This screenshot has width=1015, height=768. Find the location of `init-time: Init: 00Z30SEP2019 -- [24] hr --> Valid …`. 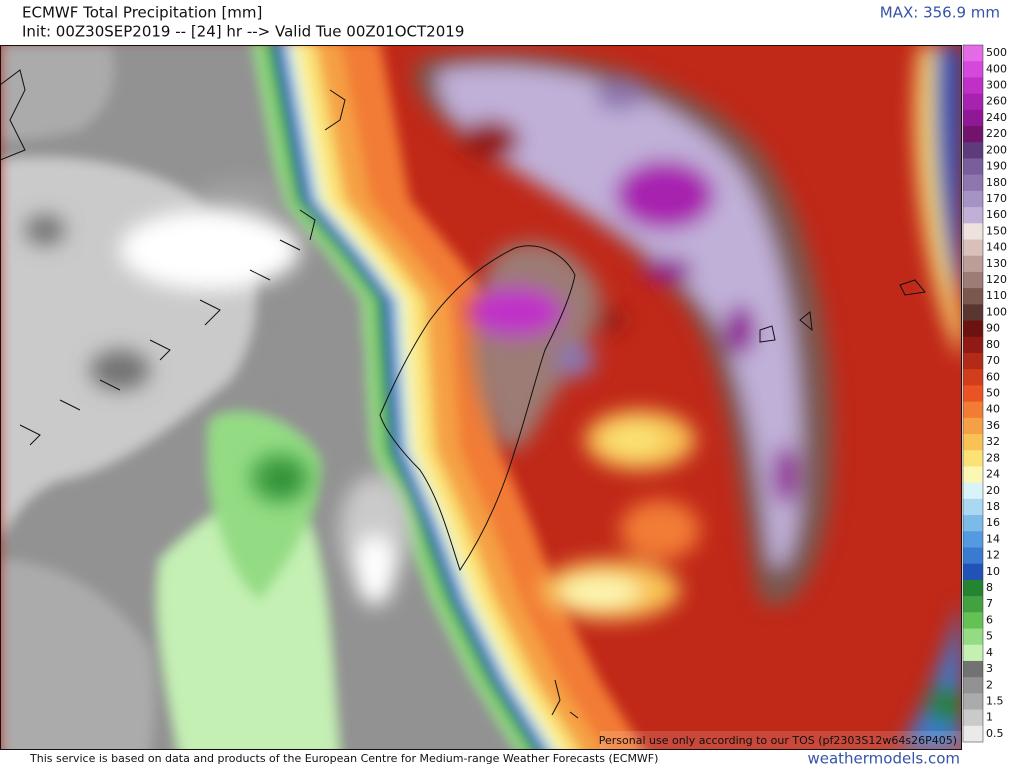

init-time: Init: 00Z30SEP2019 -- [24] hr --> Valid … is located at coordinates (243, 32).